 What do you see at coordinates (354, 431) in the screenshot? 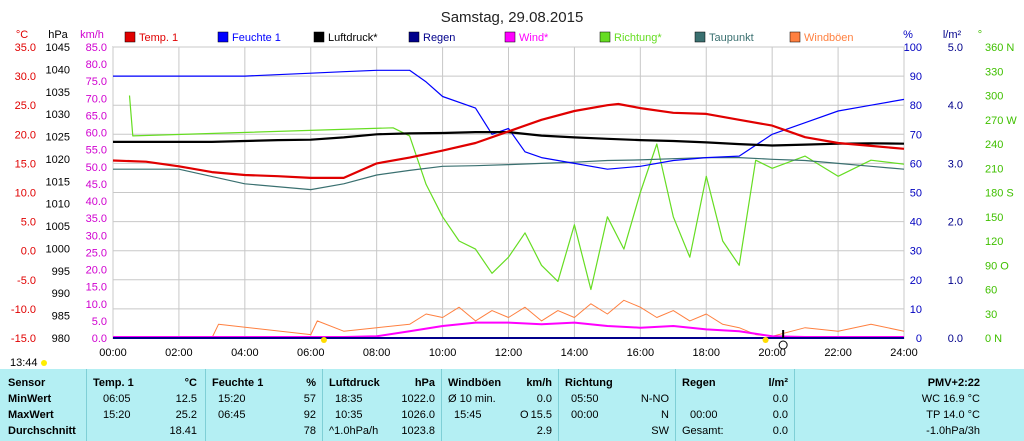
I see `press-trend: ^1.0hPa/h` at bounding box center [354, 431].